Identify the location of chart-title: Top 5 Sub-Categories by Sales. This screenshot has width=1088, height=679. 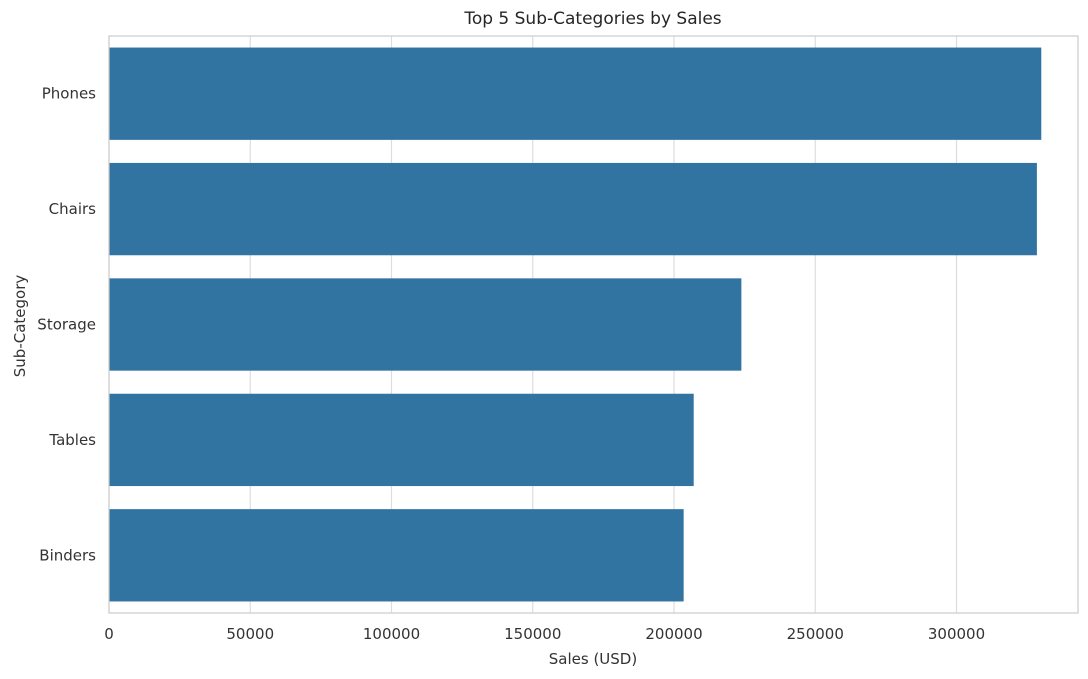
(592, 19).